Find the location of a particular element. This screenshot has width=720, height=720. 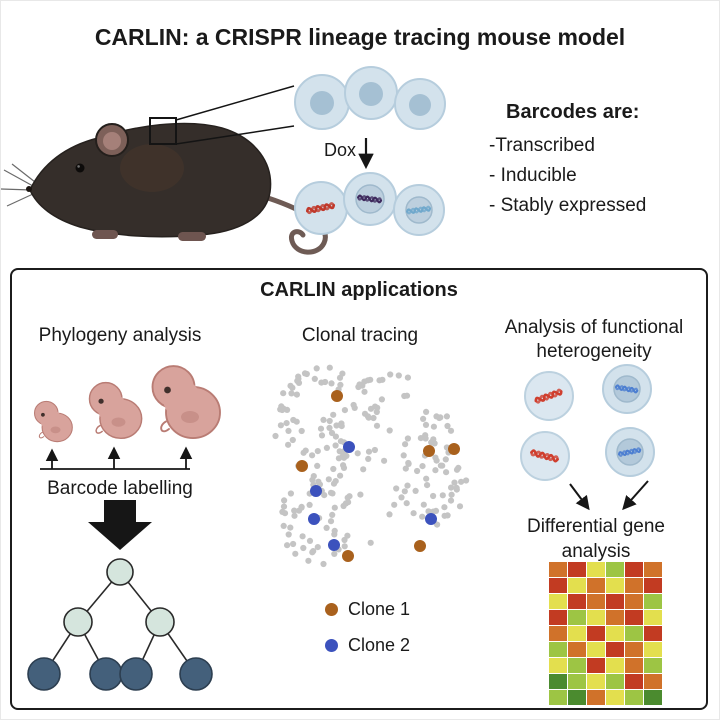

zoom-box is located at coordinates (222, 115).